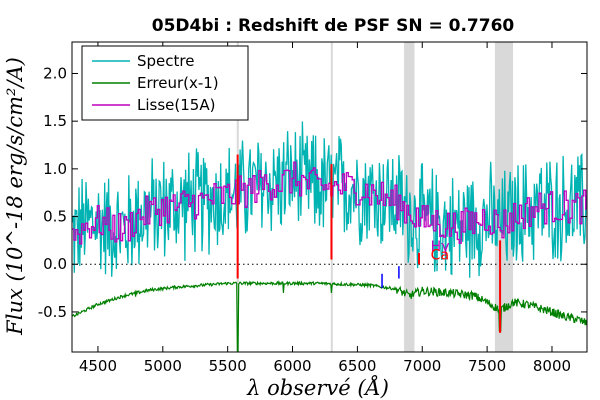  I want to click on legend-label: Erreur(x-1), so click(178, 83).